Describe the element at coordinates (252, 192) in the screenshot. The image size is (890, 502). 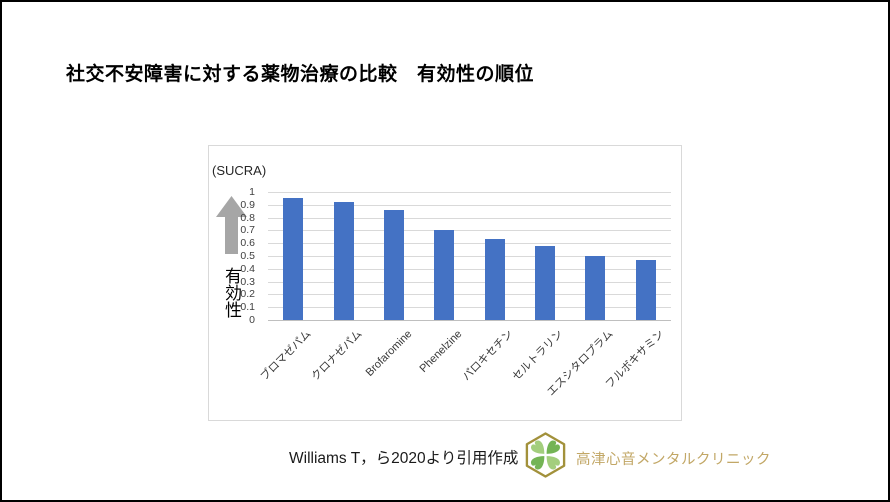
I see `y-tick-label: 1` at that location.